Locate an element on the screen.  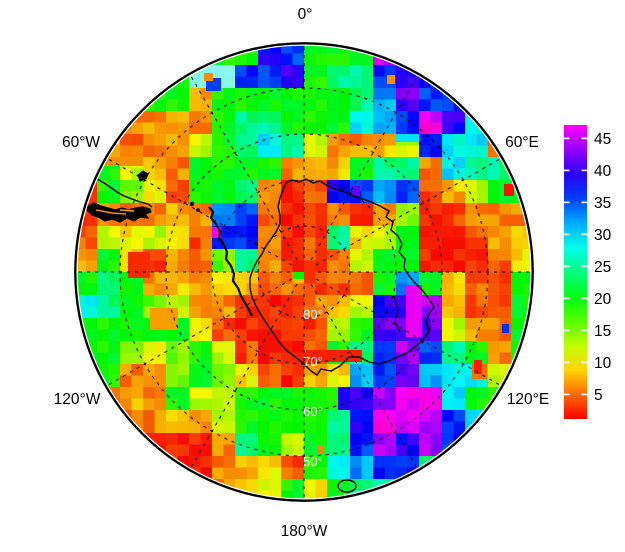
svg-text: 120°E is located at coordinates (528, 399).